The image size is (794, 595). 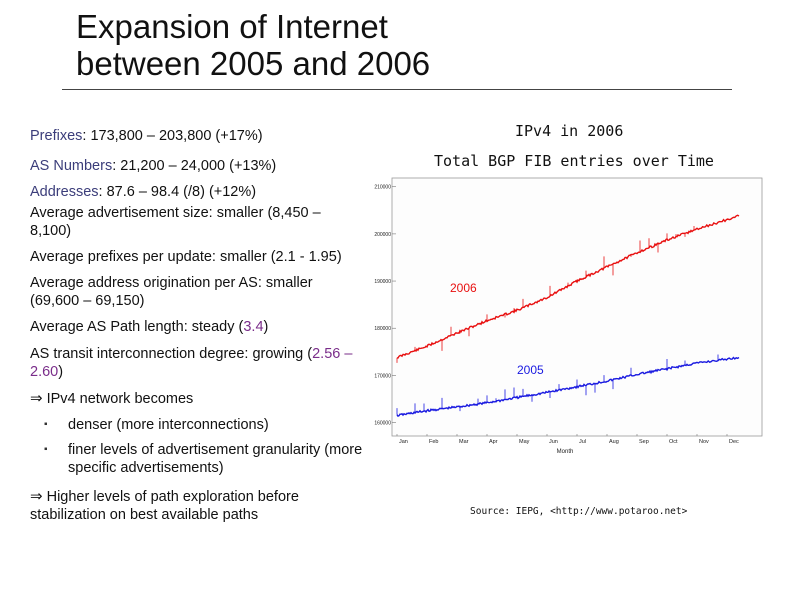 What do you see at coordinates (568, 286) in the screenshot?
I see `series-line-2006` at bounding box center [568, 286].